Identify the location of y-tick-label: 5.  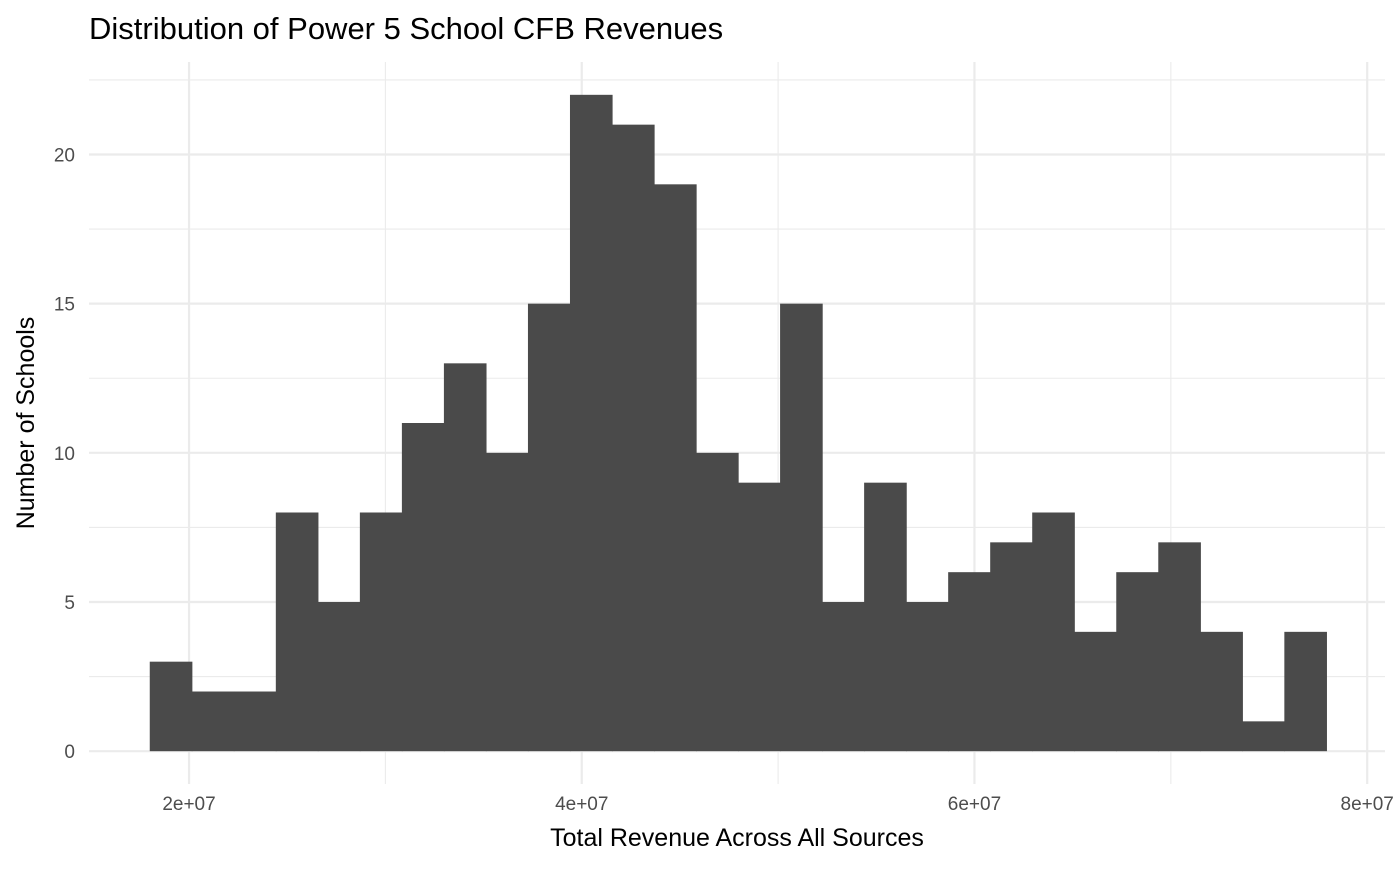
(69, 603).